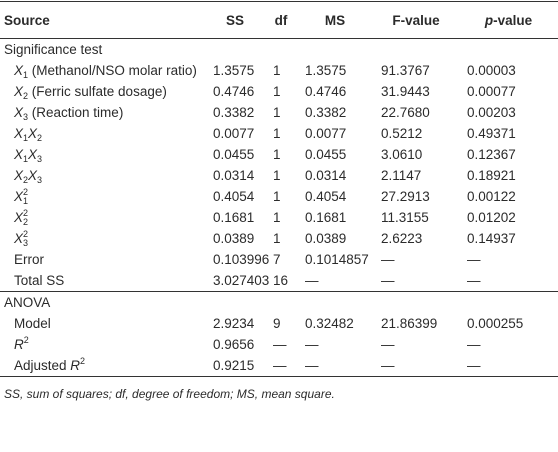 The height and width of the screenshot is (452, 558). I want to click on data-row: Adjusted R2 0.9215— — — —, so click(279, 366).